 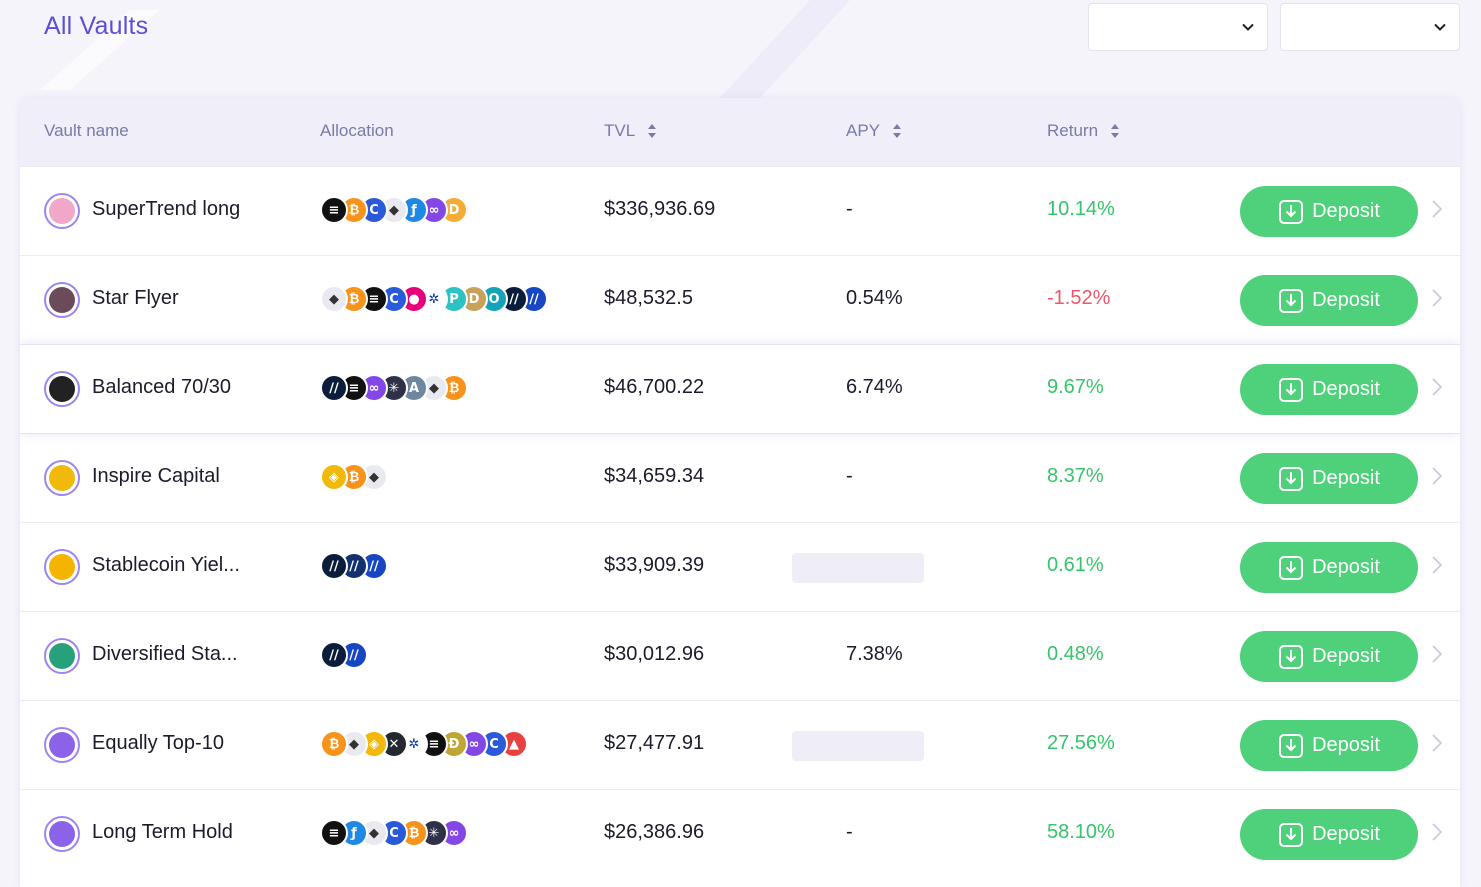 What do you see at coordinates (654, 832) in the screenshot?
I see `tvl-value: $26,386.96` at bounding box center [654, 832].